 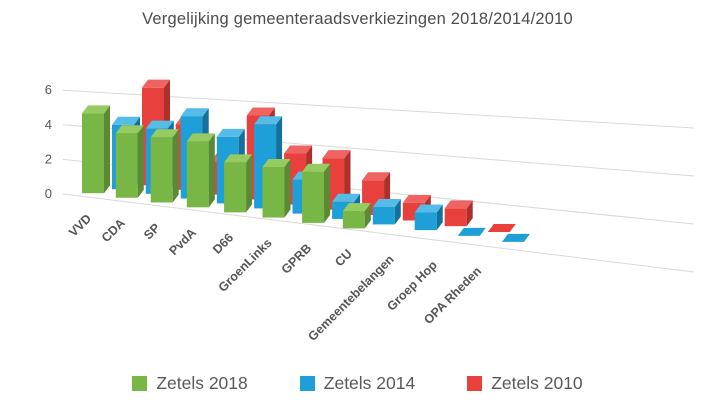 I want to click on bar-gprb-zetels-2018-front, so click(x=313, y=197).